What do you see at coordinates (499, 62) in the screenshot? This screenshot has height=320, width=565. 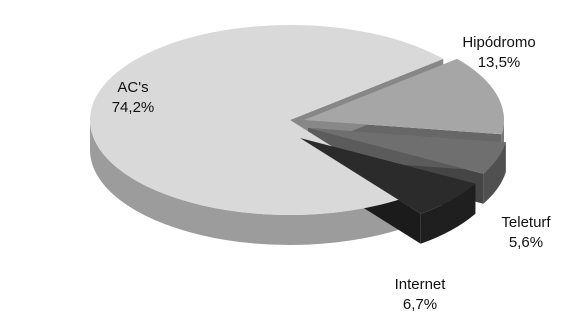 I see `label-hipodromo-value: 13,5%` at bounding box center [499, 62].